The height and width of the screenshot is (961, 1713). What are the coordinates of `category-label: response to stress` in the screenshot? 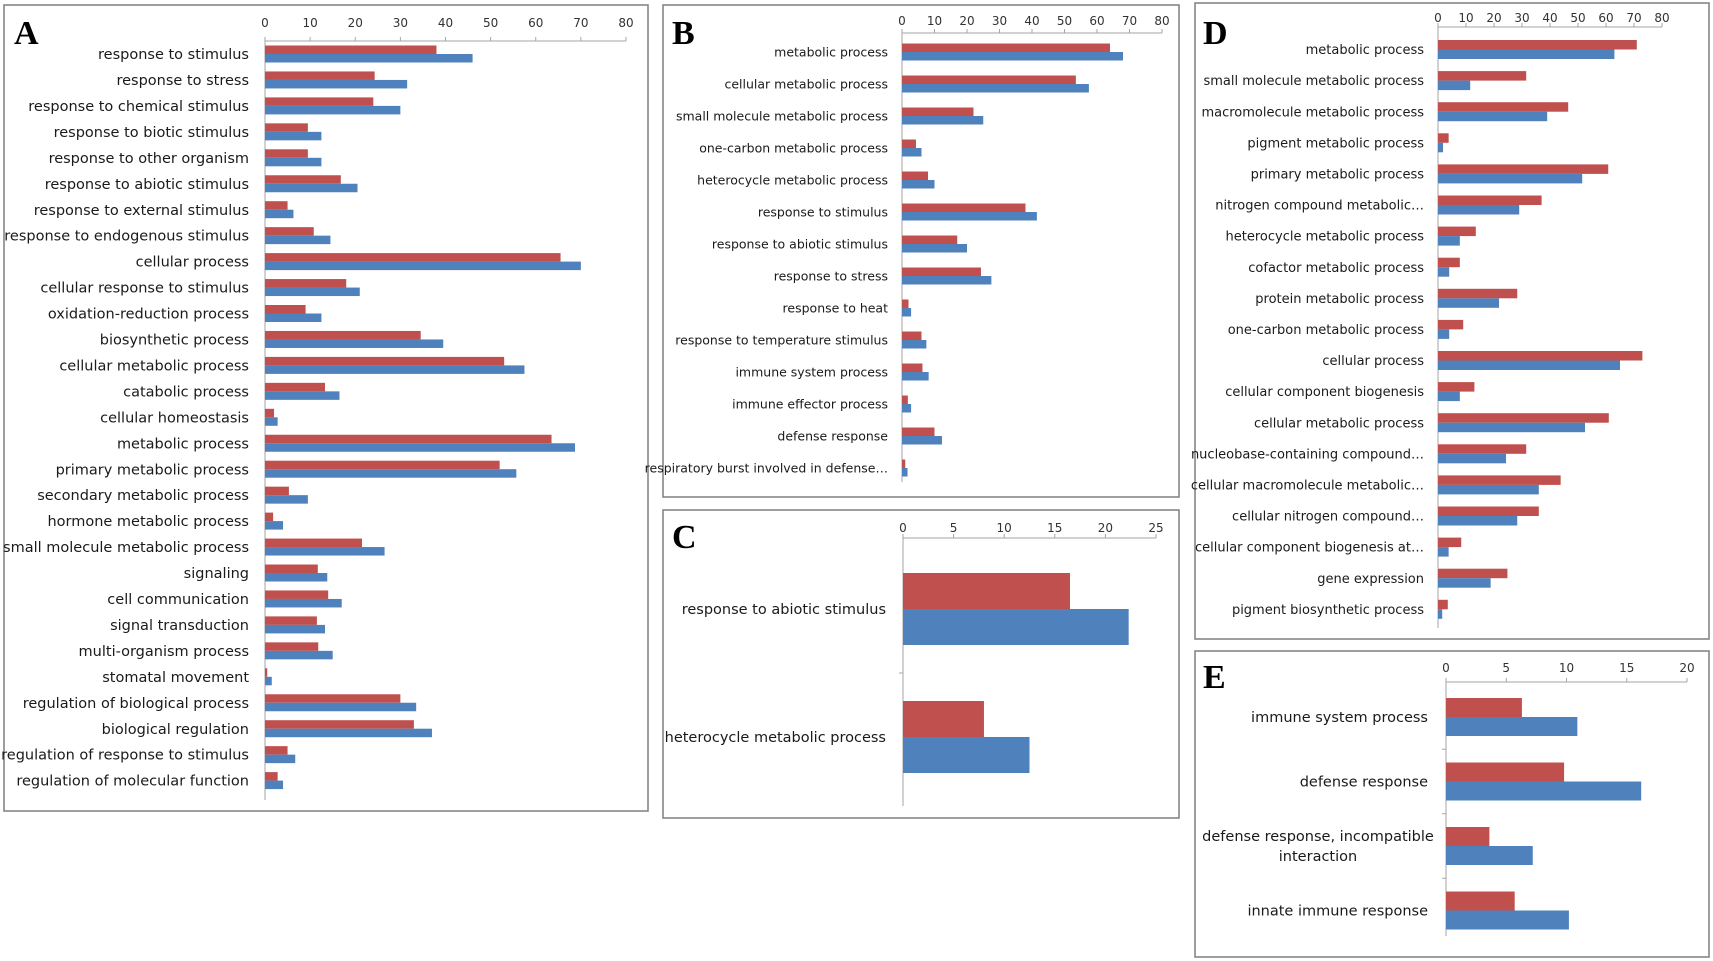 It's located at (182, 81).